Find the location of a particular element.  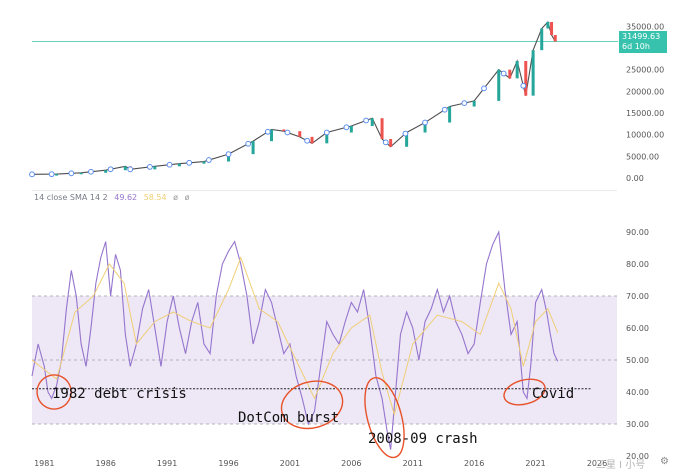

last-price-value: 31499.63 is located at coordinates (641, 36).